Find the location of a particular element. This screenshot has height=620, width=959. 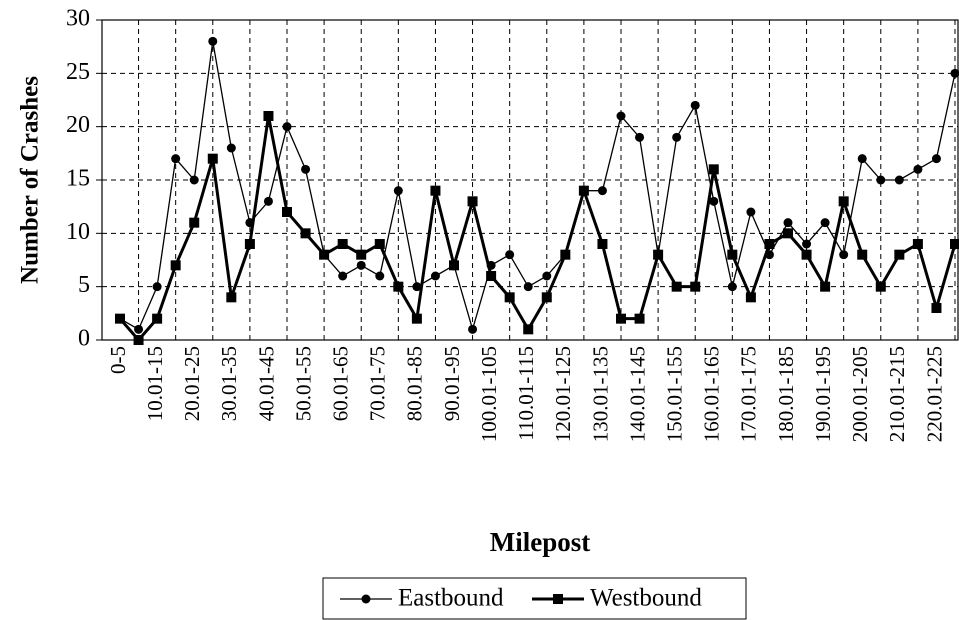

x-tick-label: 200.01-205 is located at coordinates (860, 394).